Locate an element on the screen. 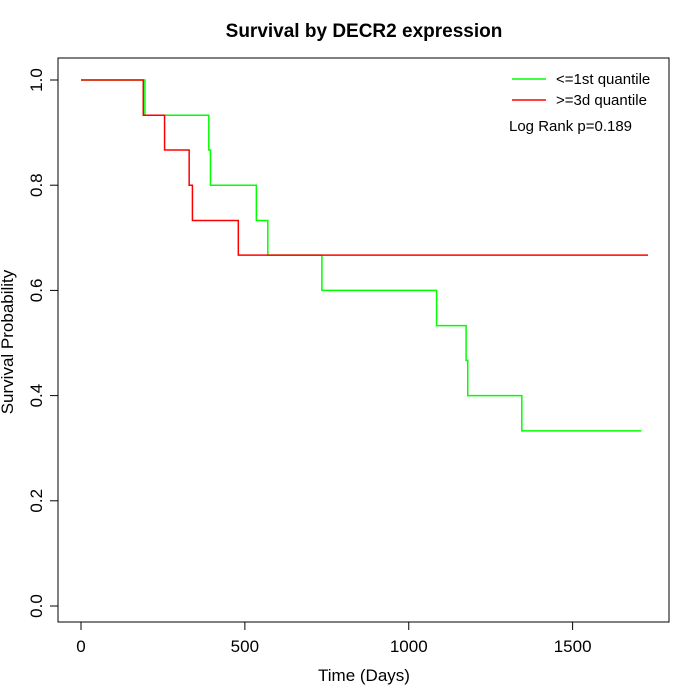  x-axis: 0 500 1000 1500 is located at coordinates (334, 638).